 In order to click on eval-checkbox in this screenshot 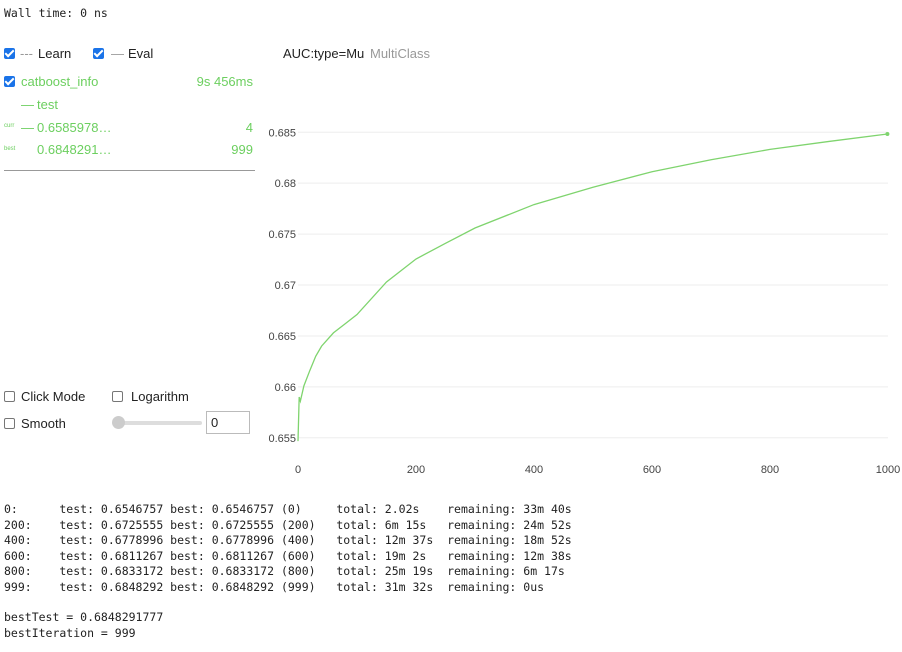, I will do `click(98, 53)`.